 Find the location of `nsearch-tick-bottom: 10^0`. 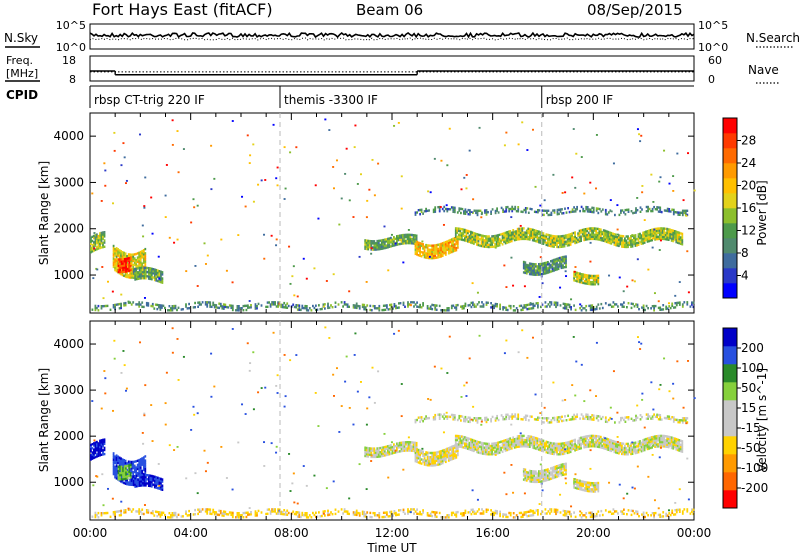

nsearch-tick-bottom: 10^0 is located at coordinates (713, 47).